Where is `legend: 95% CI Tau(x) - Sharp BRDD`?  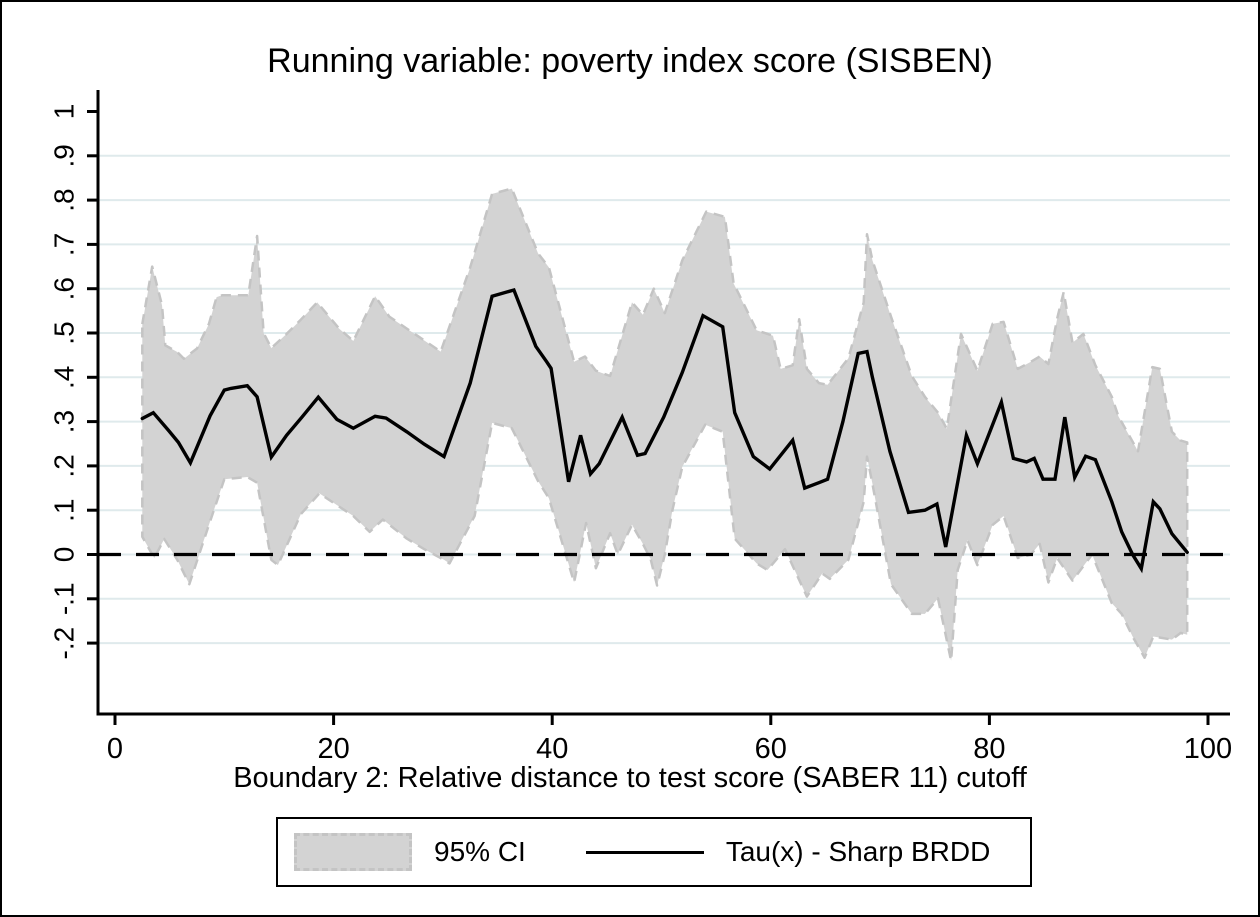
legend: 95% CI Tau(x) - Sharp BRDD is located at coordinates (654, 852).